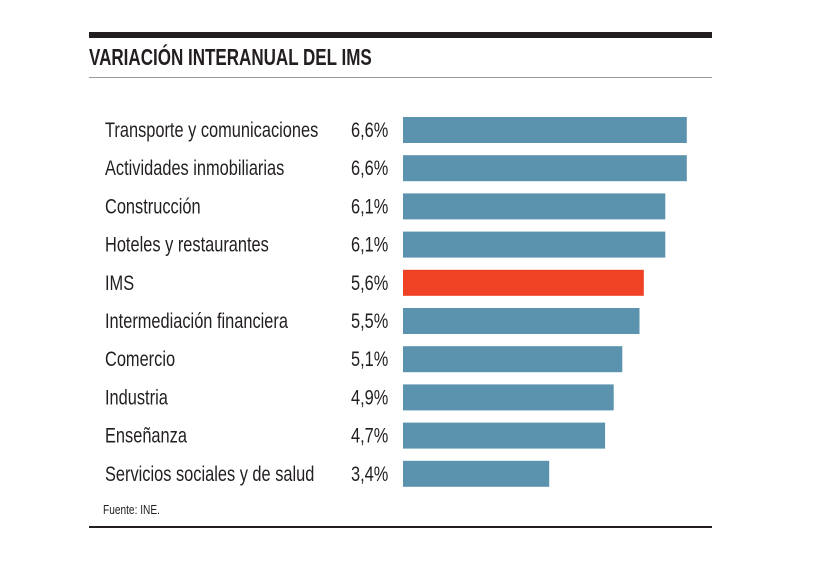  What do you see at coordinates (400, 35) in the screenshot?
I see `top-rule` at bounding box center [400, 35].